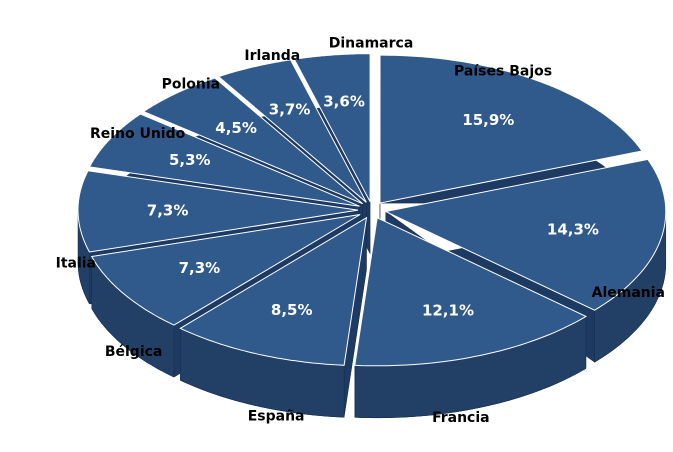 The width and height of the screenshot is (673, 452). Describe the element at coordinates (488, 120) in the screenshot. I see `value-label: 15,9%` at that location.